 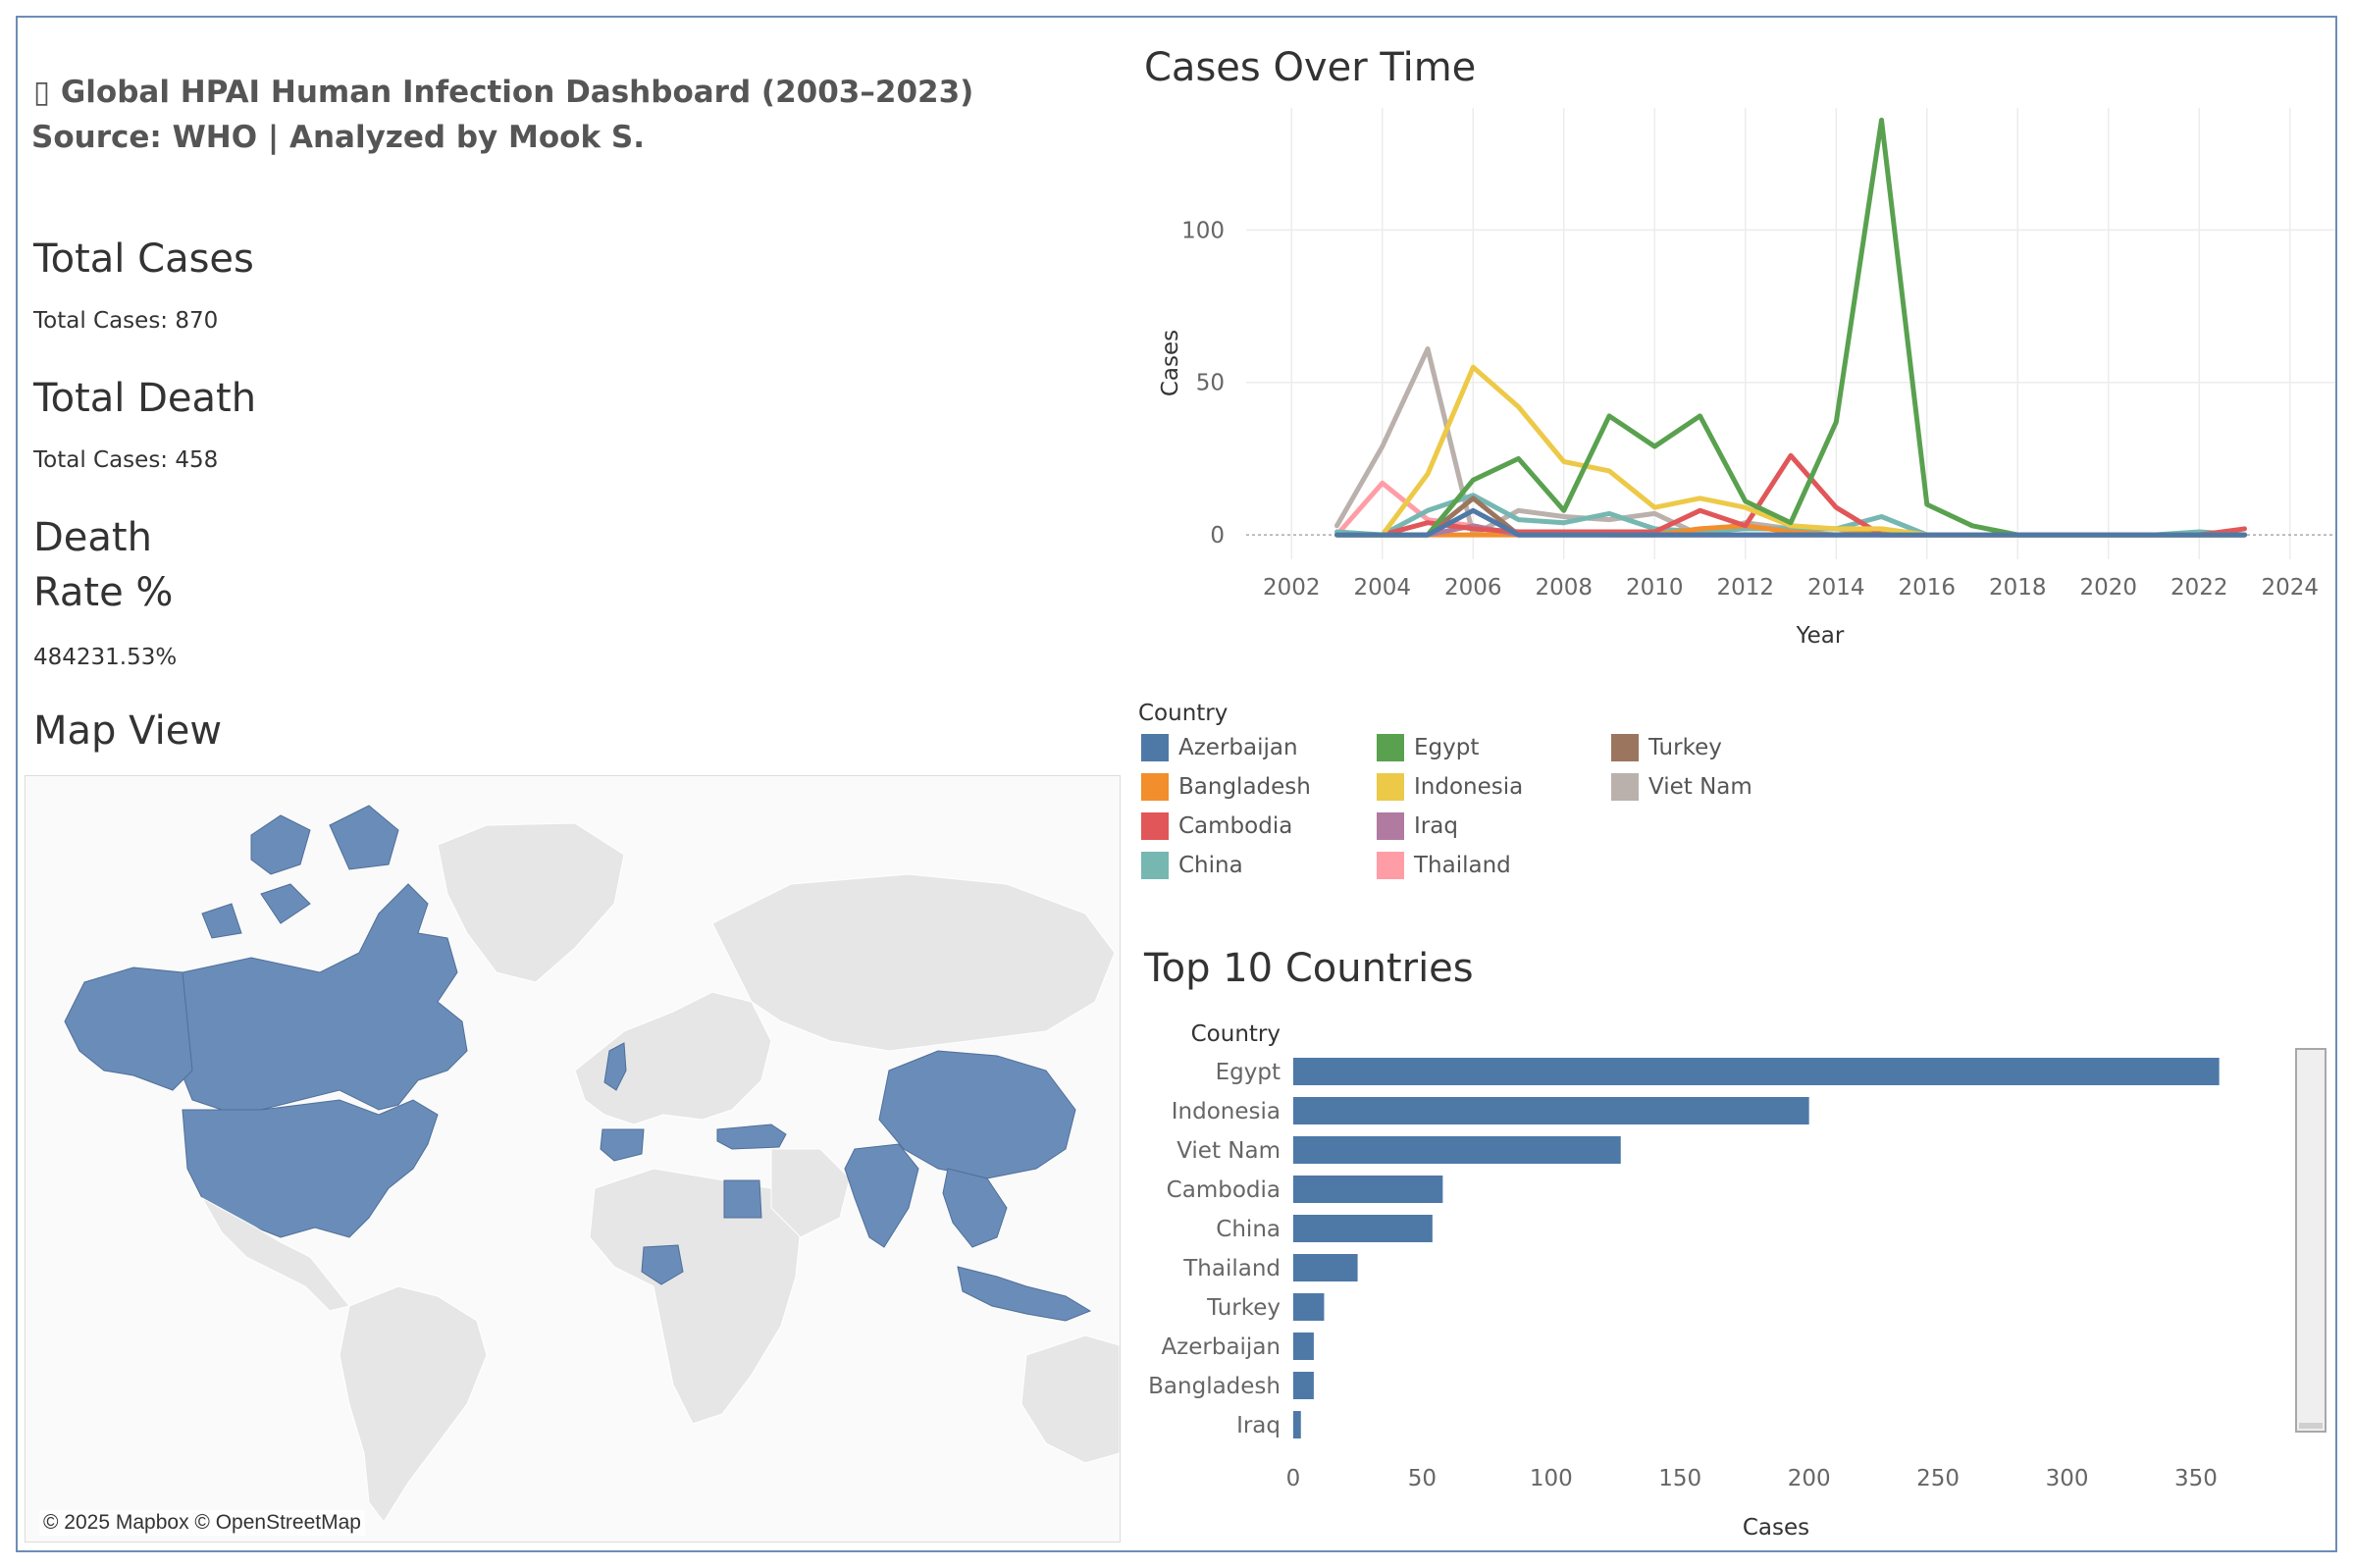 What do you see at coordinates (1938, 1478) in the screenshot?
I see `bar-x-tick-label: 250` at bounding box center [1938, 1478].